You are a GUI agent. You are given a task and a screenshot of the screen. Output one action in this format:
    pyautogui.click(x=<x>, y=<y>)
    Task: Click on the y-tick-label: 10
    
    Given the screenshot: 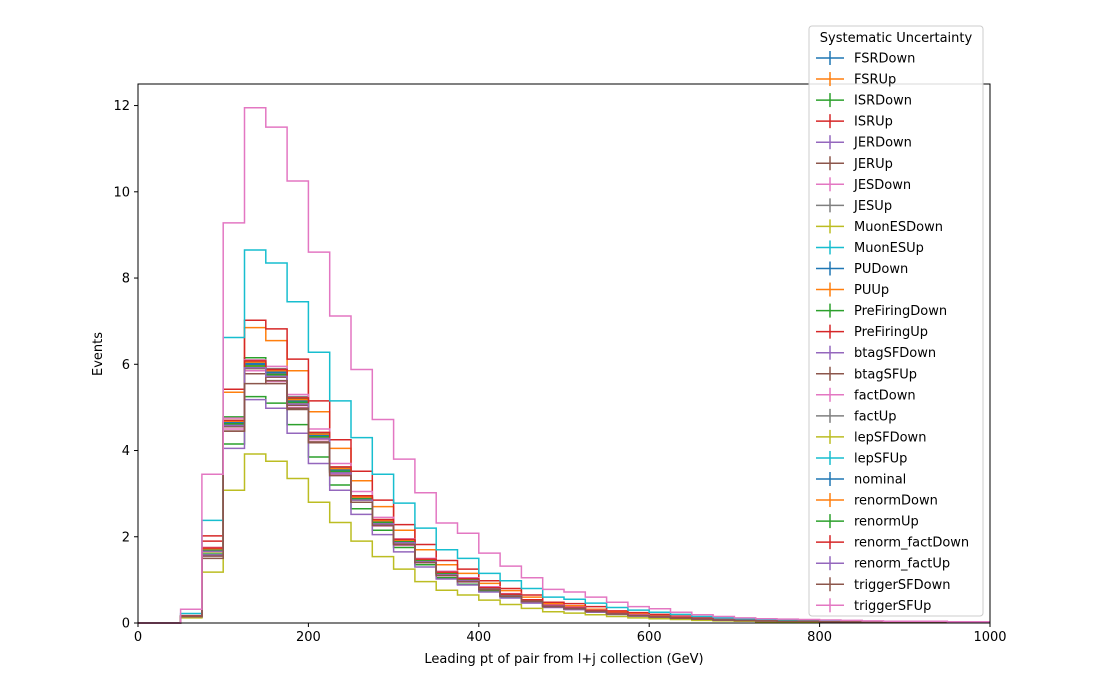 What is the action you would take?
    pyautogui.click(x=121, y=192)
    